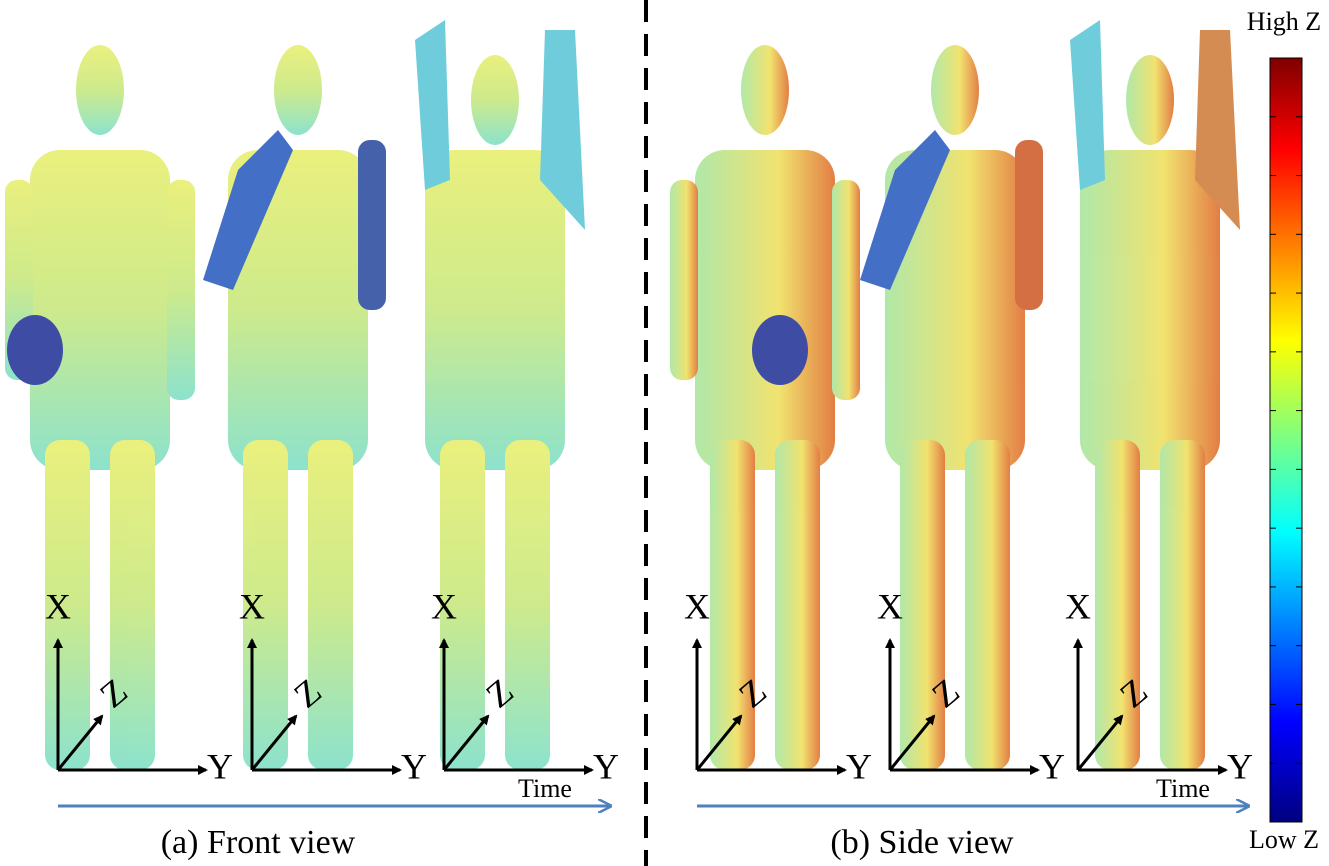 This screenshot has height=866, width=1329. I want to click on panel-caption: (b) Side view, so click(922, 842).